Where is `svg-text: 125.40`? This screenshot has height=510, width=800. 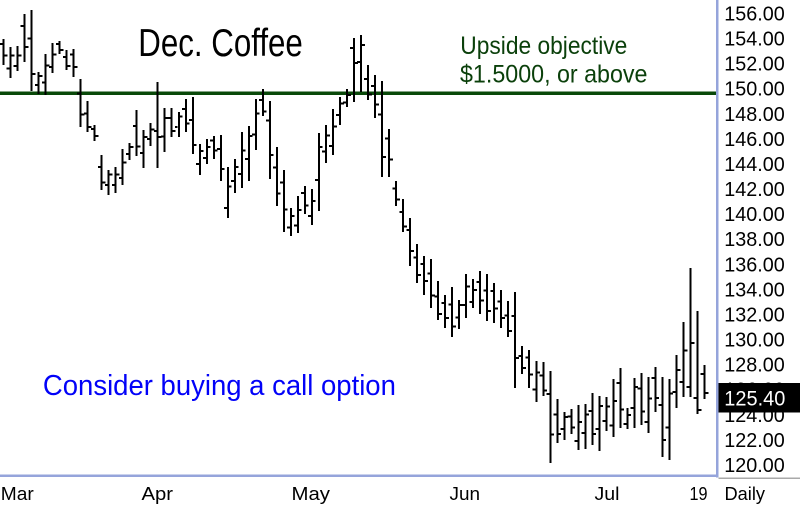
svg-text: 125.40 is located at coordinates (754, 398).